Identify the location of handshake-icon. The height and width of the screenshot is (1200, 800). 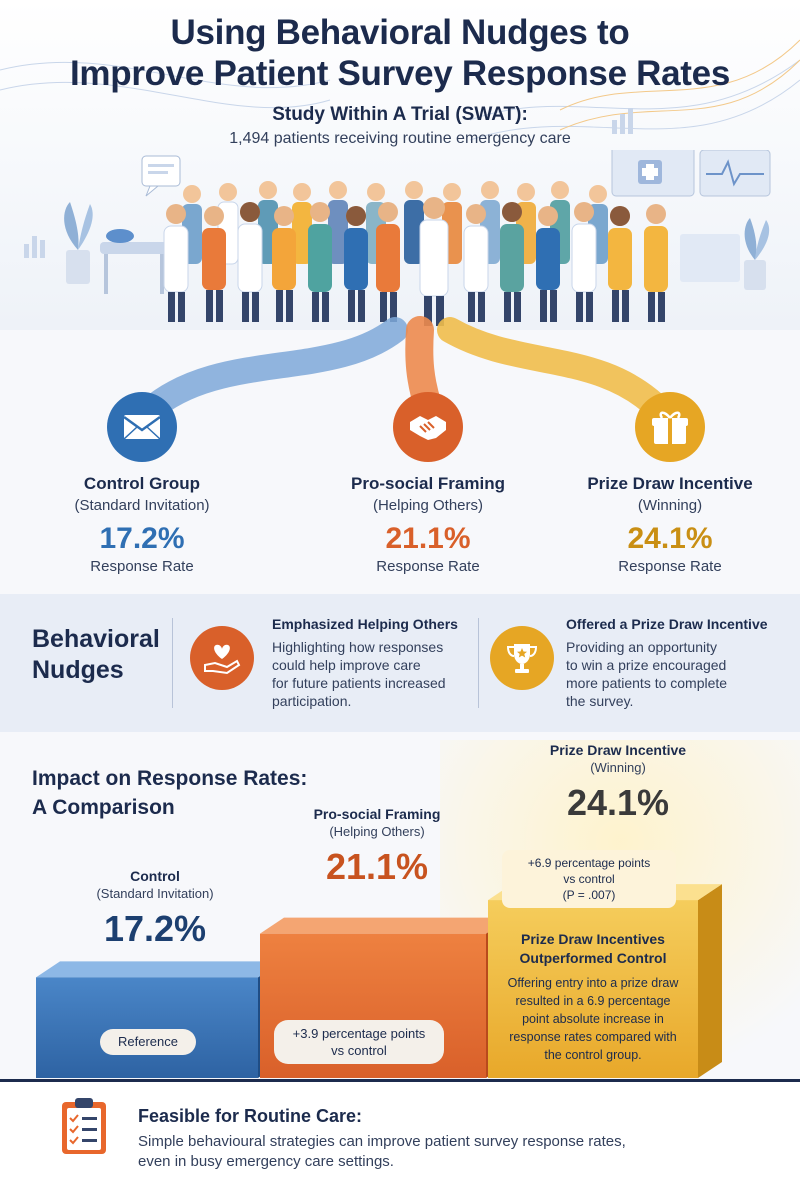
(428, 427).